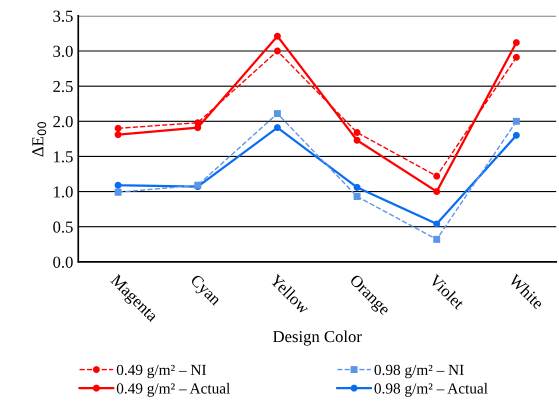 The width and height of the screenshot is (559, 417). Describe the element at coordinates (173, 389) in the screenshot. I see `legend-label: 0.49 g/m² – Actual` at that location.